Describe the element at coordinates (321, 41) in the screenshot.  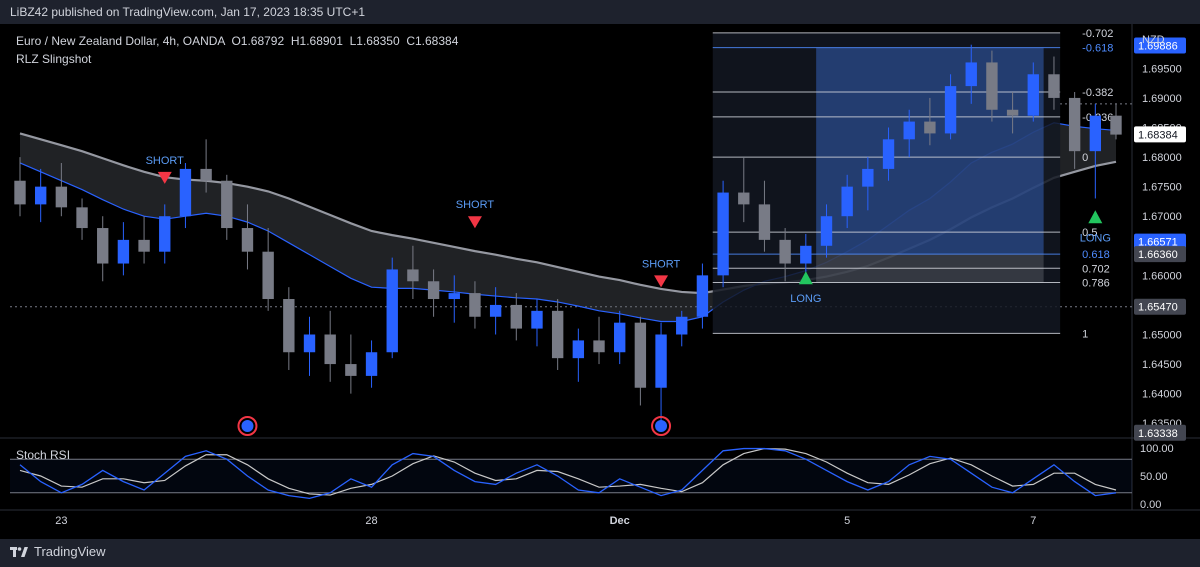
I see `high-value: 1.68901` at that location.